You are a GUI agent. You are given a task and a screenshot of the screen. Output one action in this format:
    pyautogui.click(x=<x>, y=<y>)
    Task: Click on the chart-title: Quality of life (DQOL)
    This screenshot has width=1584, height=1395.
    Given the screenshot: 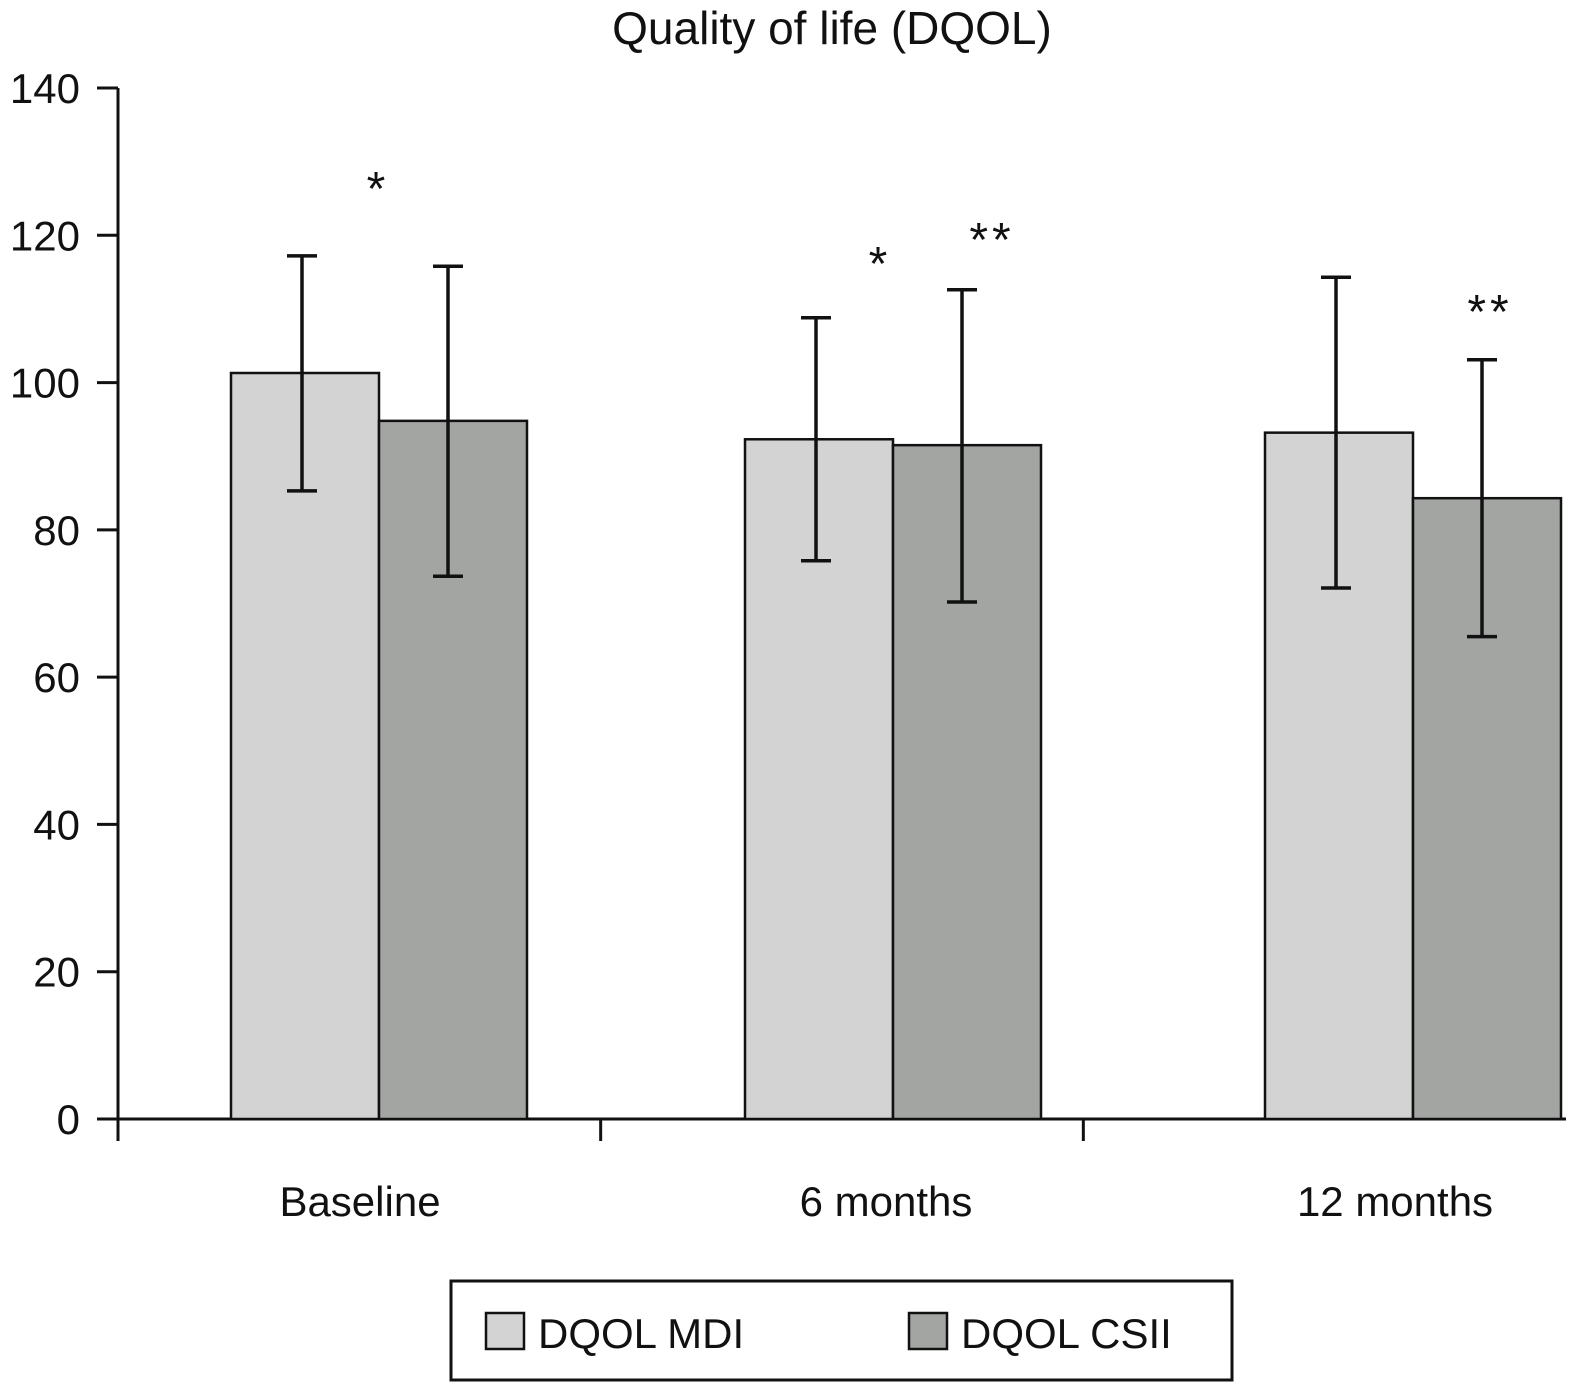 What is the action you would take?
    pyautogui.click(x=832, y=28)
    